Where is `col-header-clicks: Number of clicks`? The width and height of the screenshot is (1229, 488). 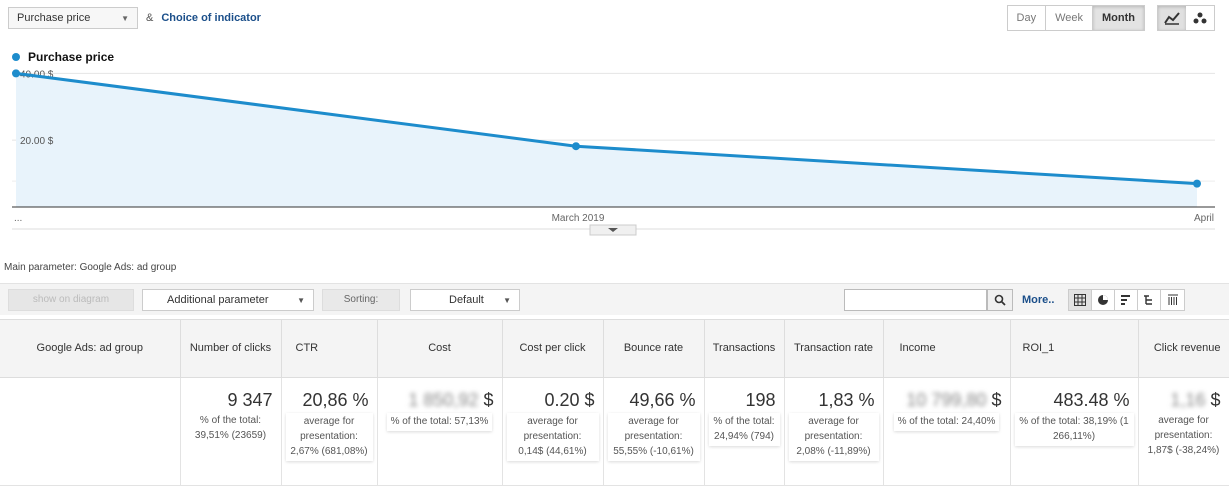 col-header-clicks: Number of clicks is located at coordinates (231, 348).